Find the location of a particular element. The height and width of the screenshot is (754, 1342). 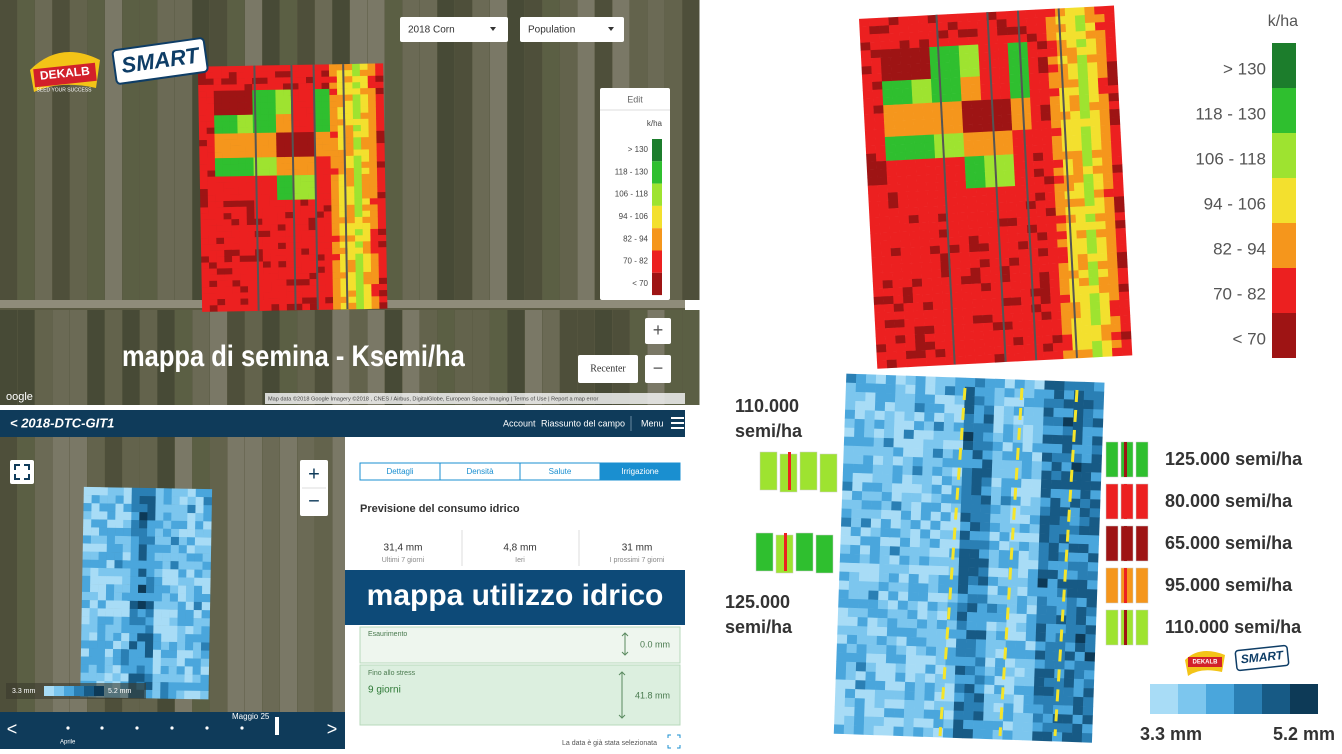

timeline-prev: < is located at coordinates (12, 729).